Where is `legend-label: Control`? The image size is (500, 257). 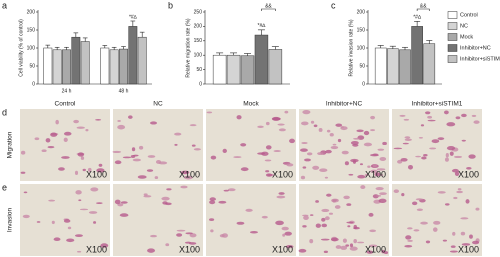 legend-label: Control is located at coordinates (469, 15).